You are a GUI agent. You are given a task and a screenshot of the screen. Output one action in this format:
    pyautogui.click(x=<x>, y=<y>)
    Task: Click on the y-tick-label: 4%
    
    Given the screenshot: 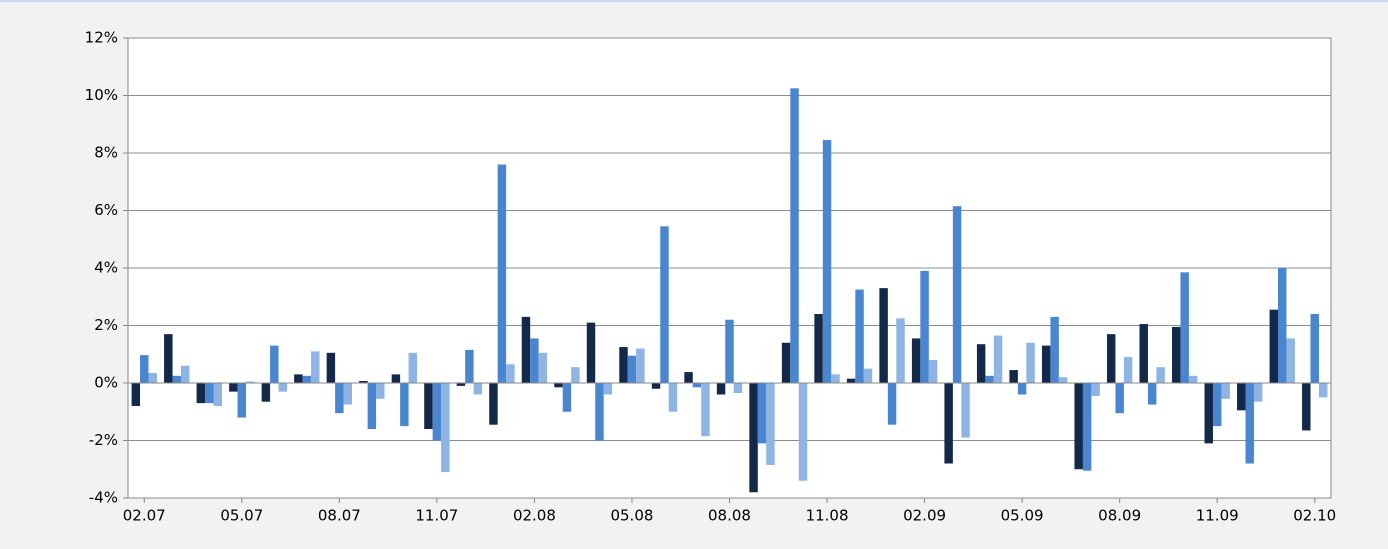 What is the action you would take?
    pyautogui.click(x=106, y=268)
    